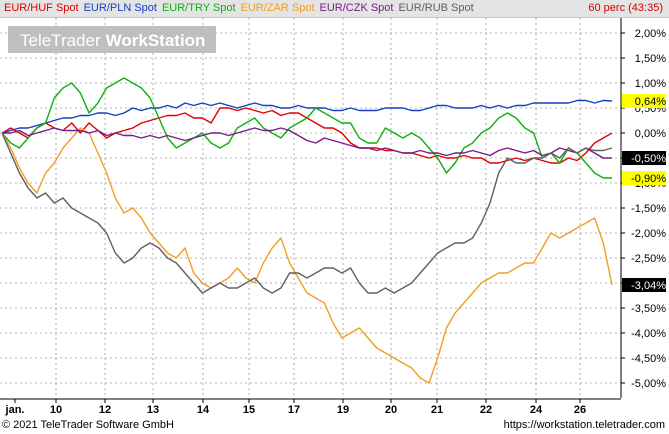  What do you see at coordinates (625, 8) in the screenshot?
I see `period-label: 60 perc (43:35)` at bounding box center [625, 8].